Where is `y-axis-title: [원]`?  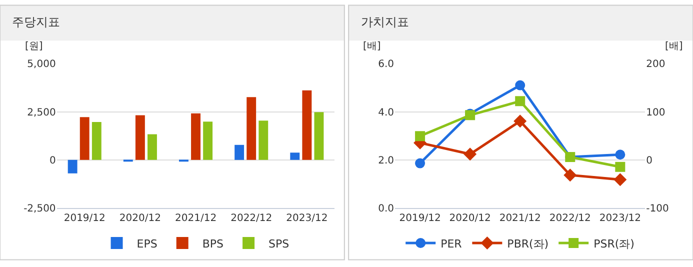 y-axis-title: [원] is located at coordinates (34, 46).